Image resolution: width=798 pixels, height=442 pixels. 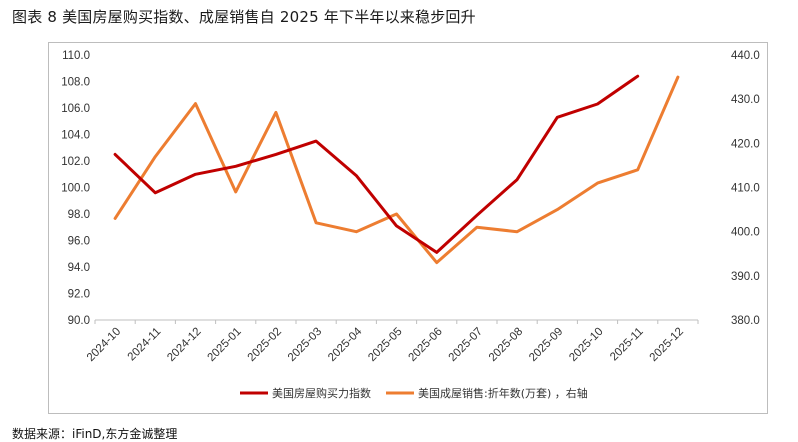 What do you see at coordinates (79, 295) in the screenshot?
I see `y-left-tick-label: 92.0` at bounding box center [79, 295].